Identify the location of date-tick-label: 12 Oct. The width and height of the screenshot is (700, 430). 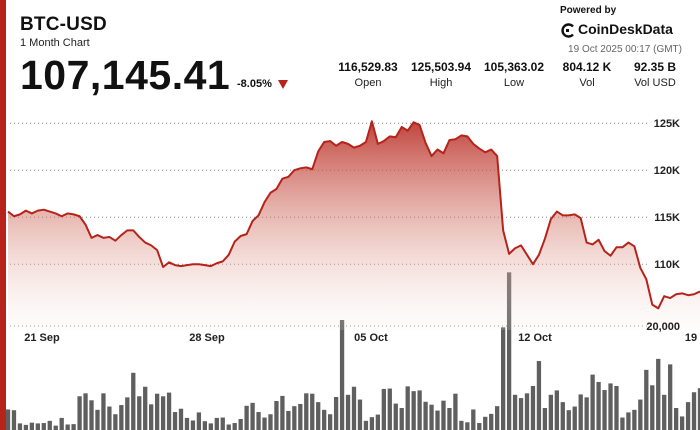
(535, 338).